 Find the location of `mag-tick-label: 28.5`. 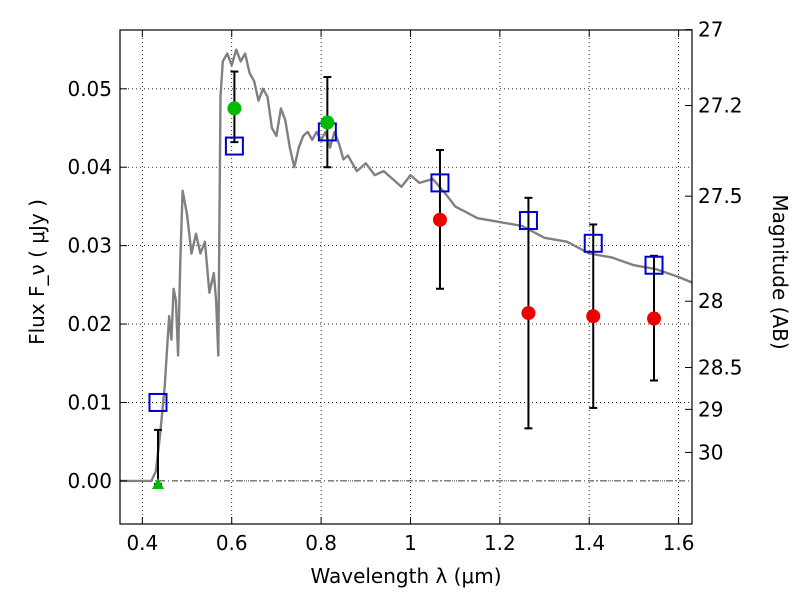

mag-tick-label: 28.5 is located at coordinates (720, 368).